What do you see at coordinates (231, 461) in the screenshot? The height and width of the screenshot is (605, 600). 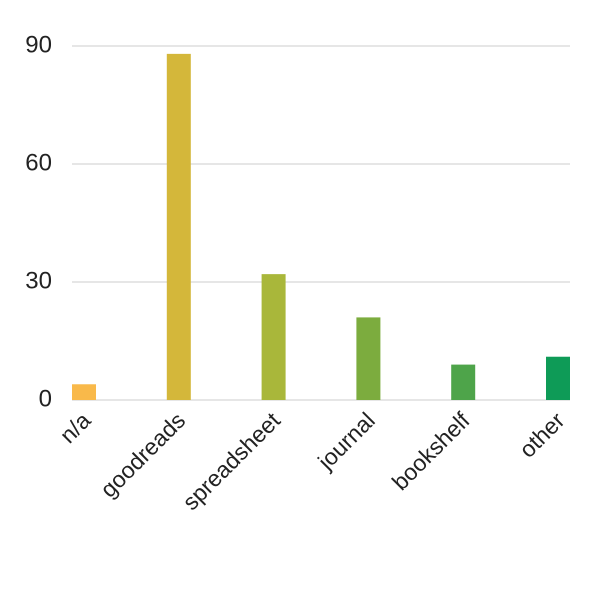 I see `x-tick-label: spreadsheet` at bounding box center [231, 461].